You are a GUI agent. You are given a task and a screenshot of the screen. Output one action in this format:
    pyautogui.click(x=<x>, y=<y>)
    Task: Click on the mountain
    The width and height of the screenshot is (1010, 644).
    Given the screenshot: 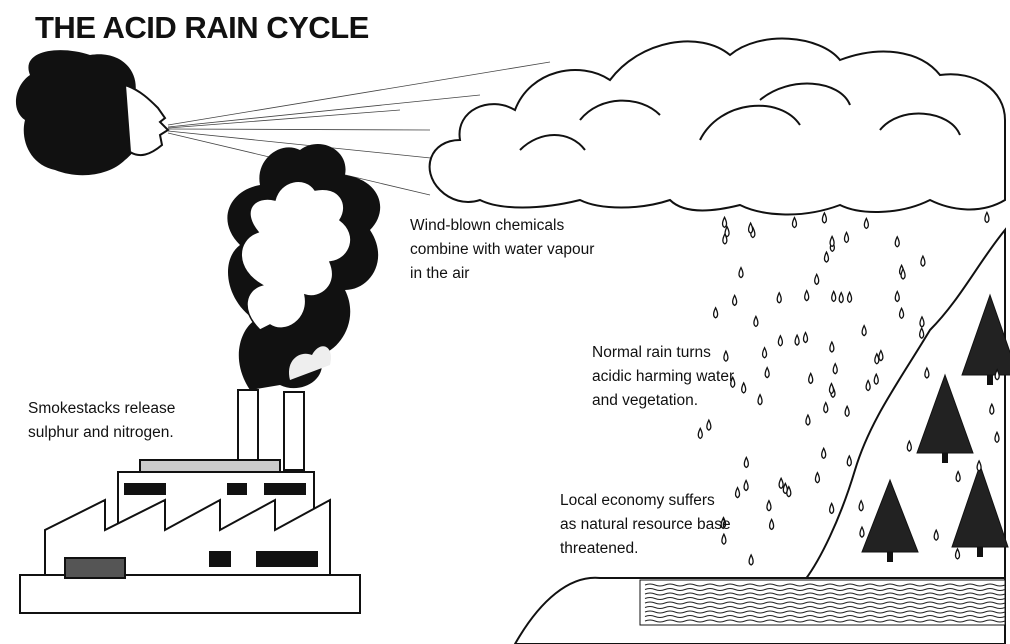 What is the action you would take?
    pyautogui.click(x=904, y=404)
    